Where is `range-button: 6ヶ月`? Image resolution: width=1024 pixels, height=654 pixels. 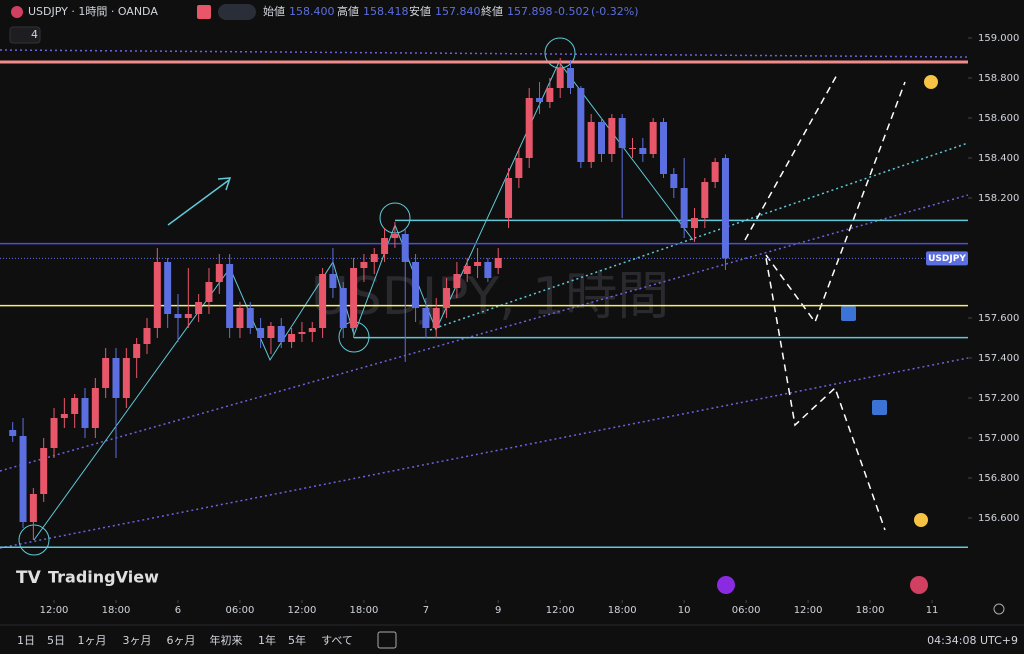 range-button: 6ヶ月 is located at coordinates (181, 640).